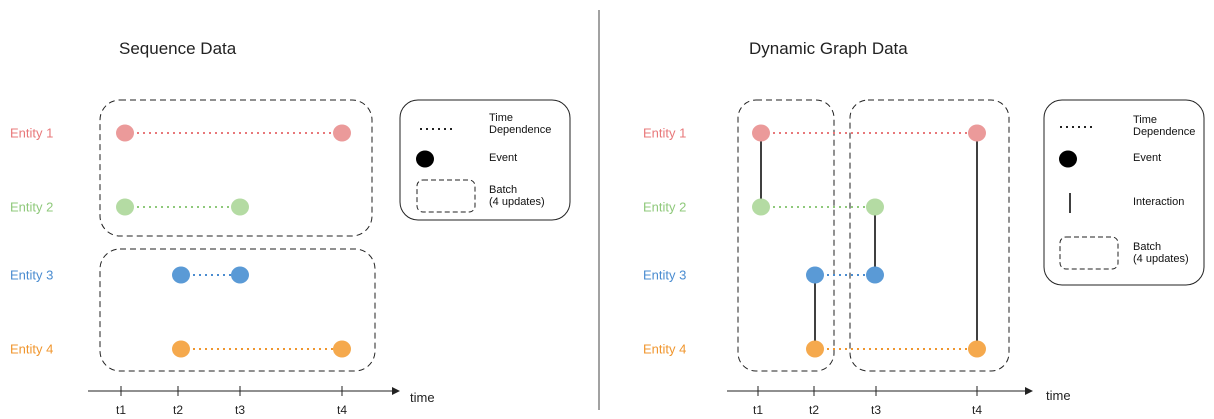 This screenshot has height=419, width=1214. I want to click on batch-box-left-upper, so click(236, 168).